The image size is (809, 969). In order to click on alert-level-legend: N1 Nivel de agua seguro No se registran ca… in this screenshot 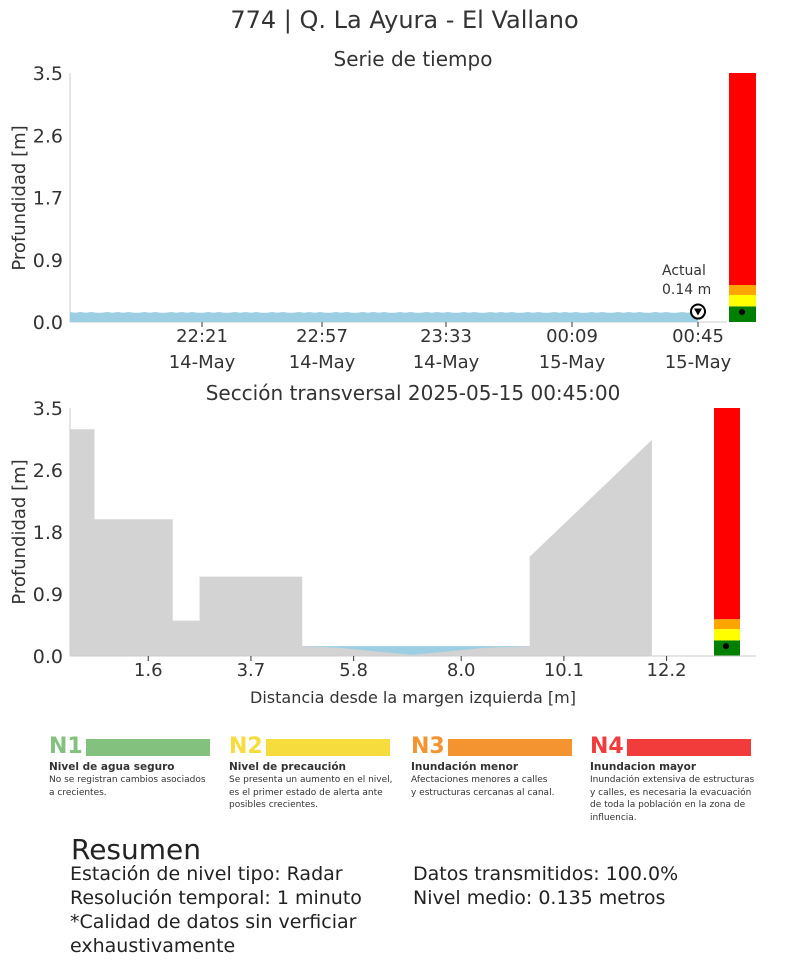, I will do `click(404, 785)`.